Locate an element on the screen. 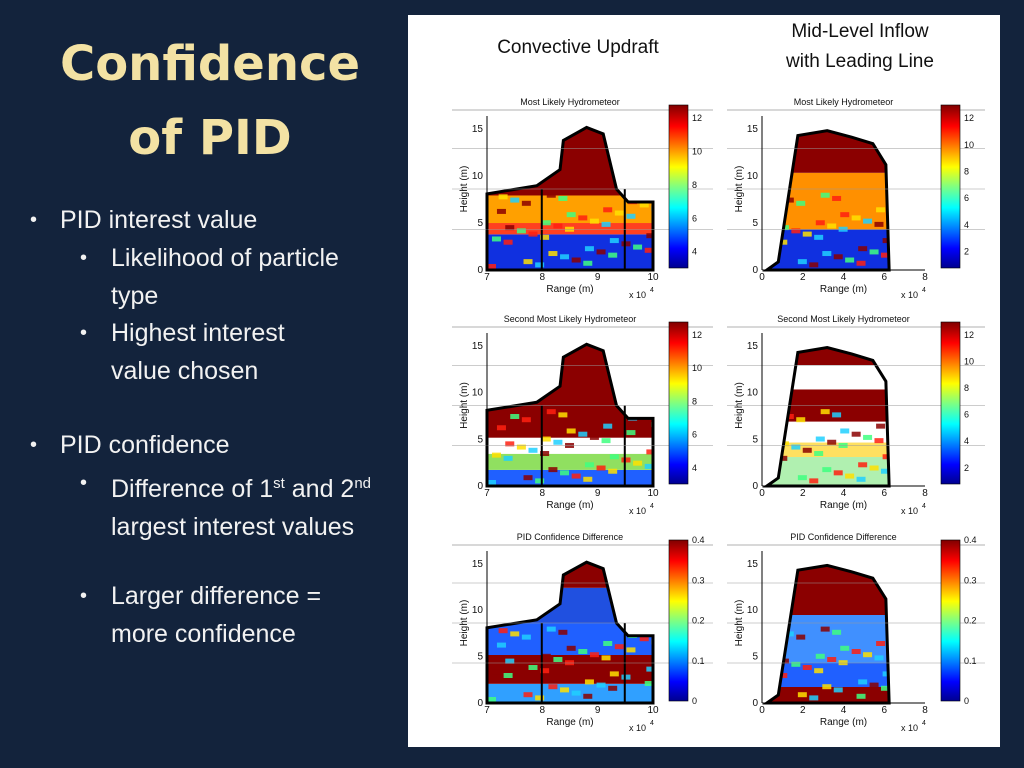  colorbar-tick-label: 0.3 is located at coordinates (970, 580).